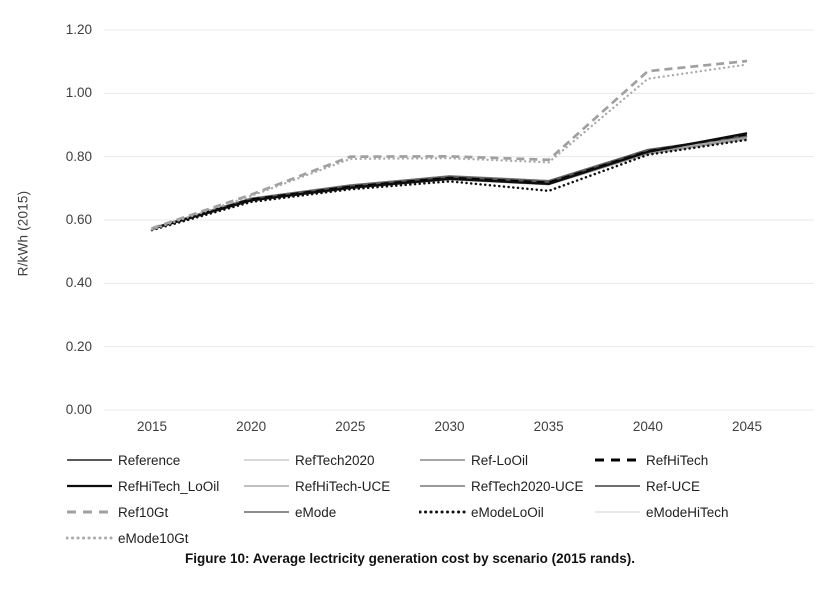  I want to click on x-tick-label: 2030, so click(449, 426).